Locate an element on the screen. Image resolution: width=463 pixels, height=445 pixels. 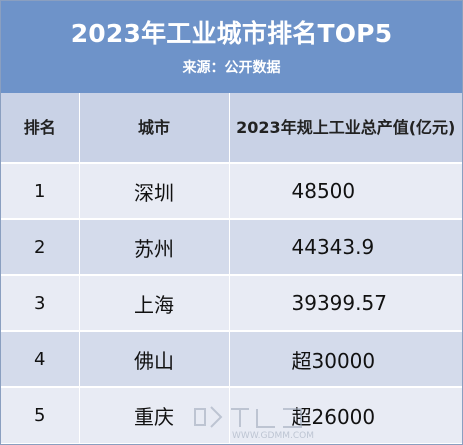
rank-cell: 1 is located at coordinates (40, 191).